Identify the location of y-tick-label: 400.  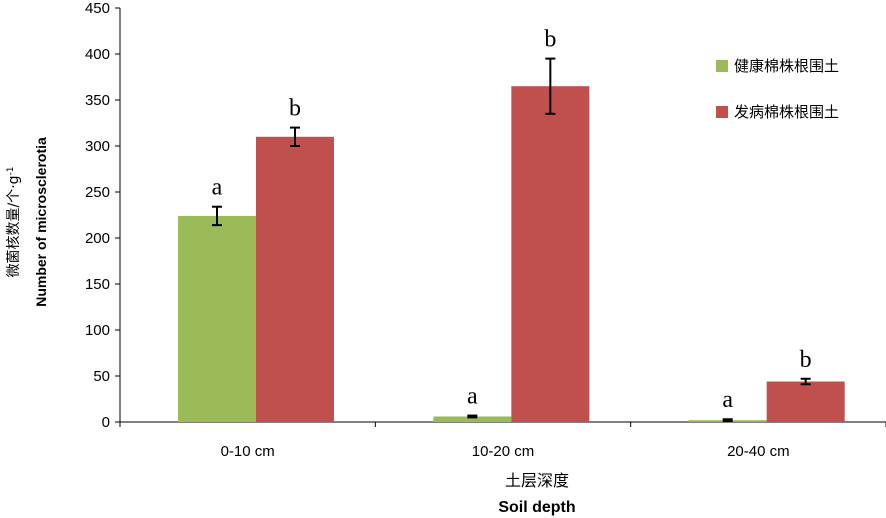
(97, 54).